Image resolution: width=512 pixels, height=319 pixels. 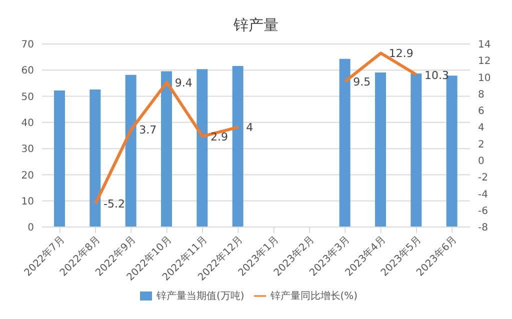 What do you see at coordinates (256, 25) in the screenshot?
I see `chart-title: 锌产量` at bounding box center [256, 25].